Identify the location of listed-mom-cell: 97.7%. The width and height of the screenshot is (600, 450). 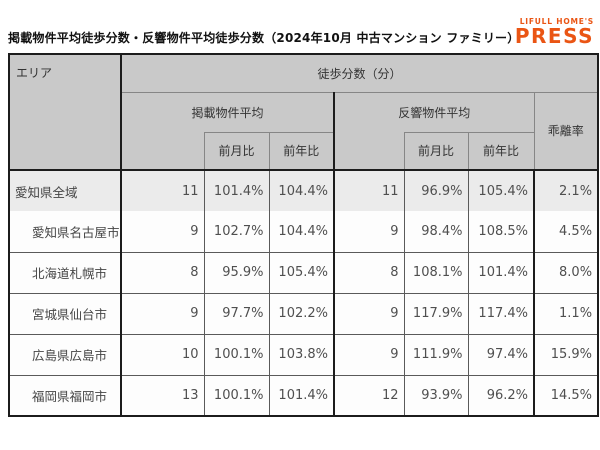
(236, 313).